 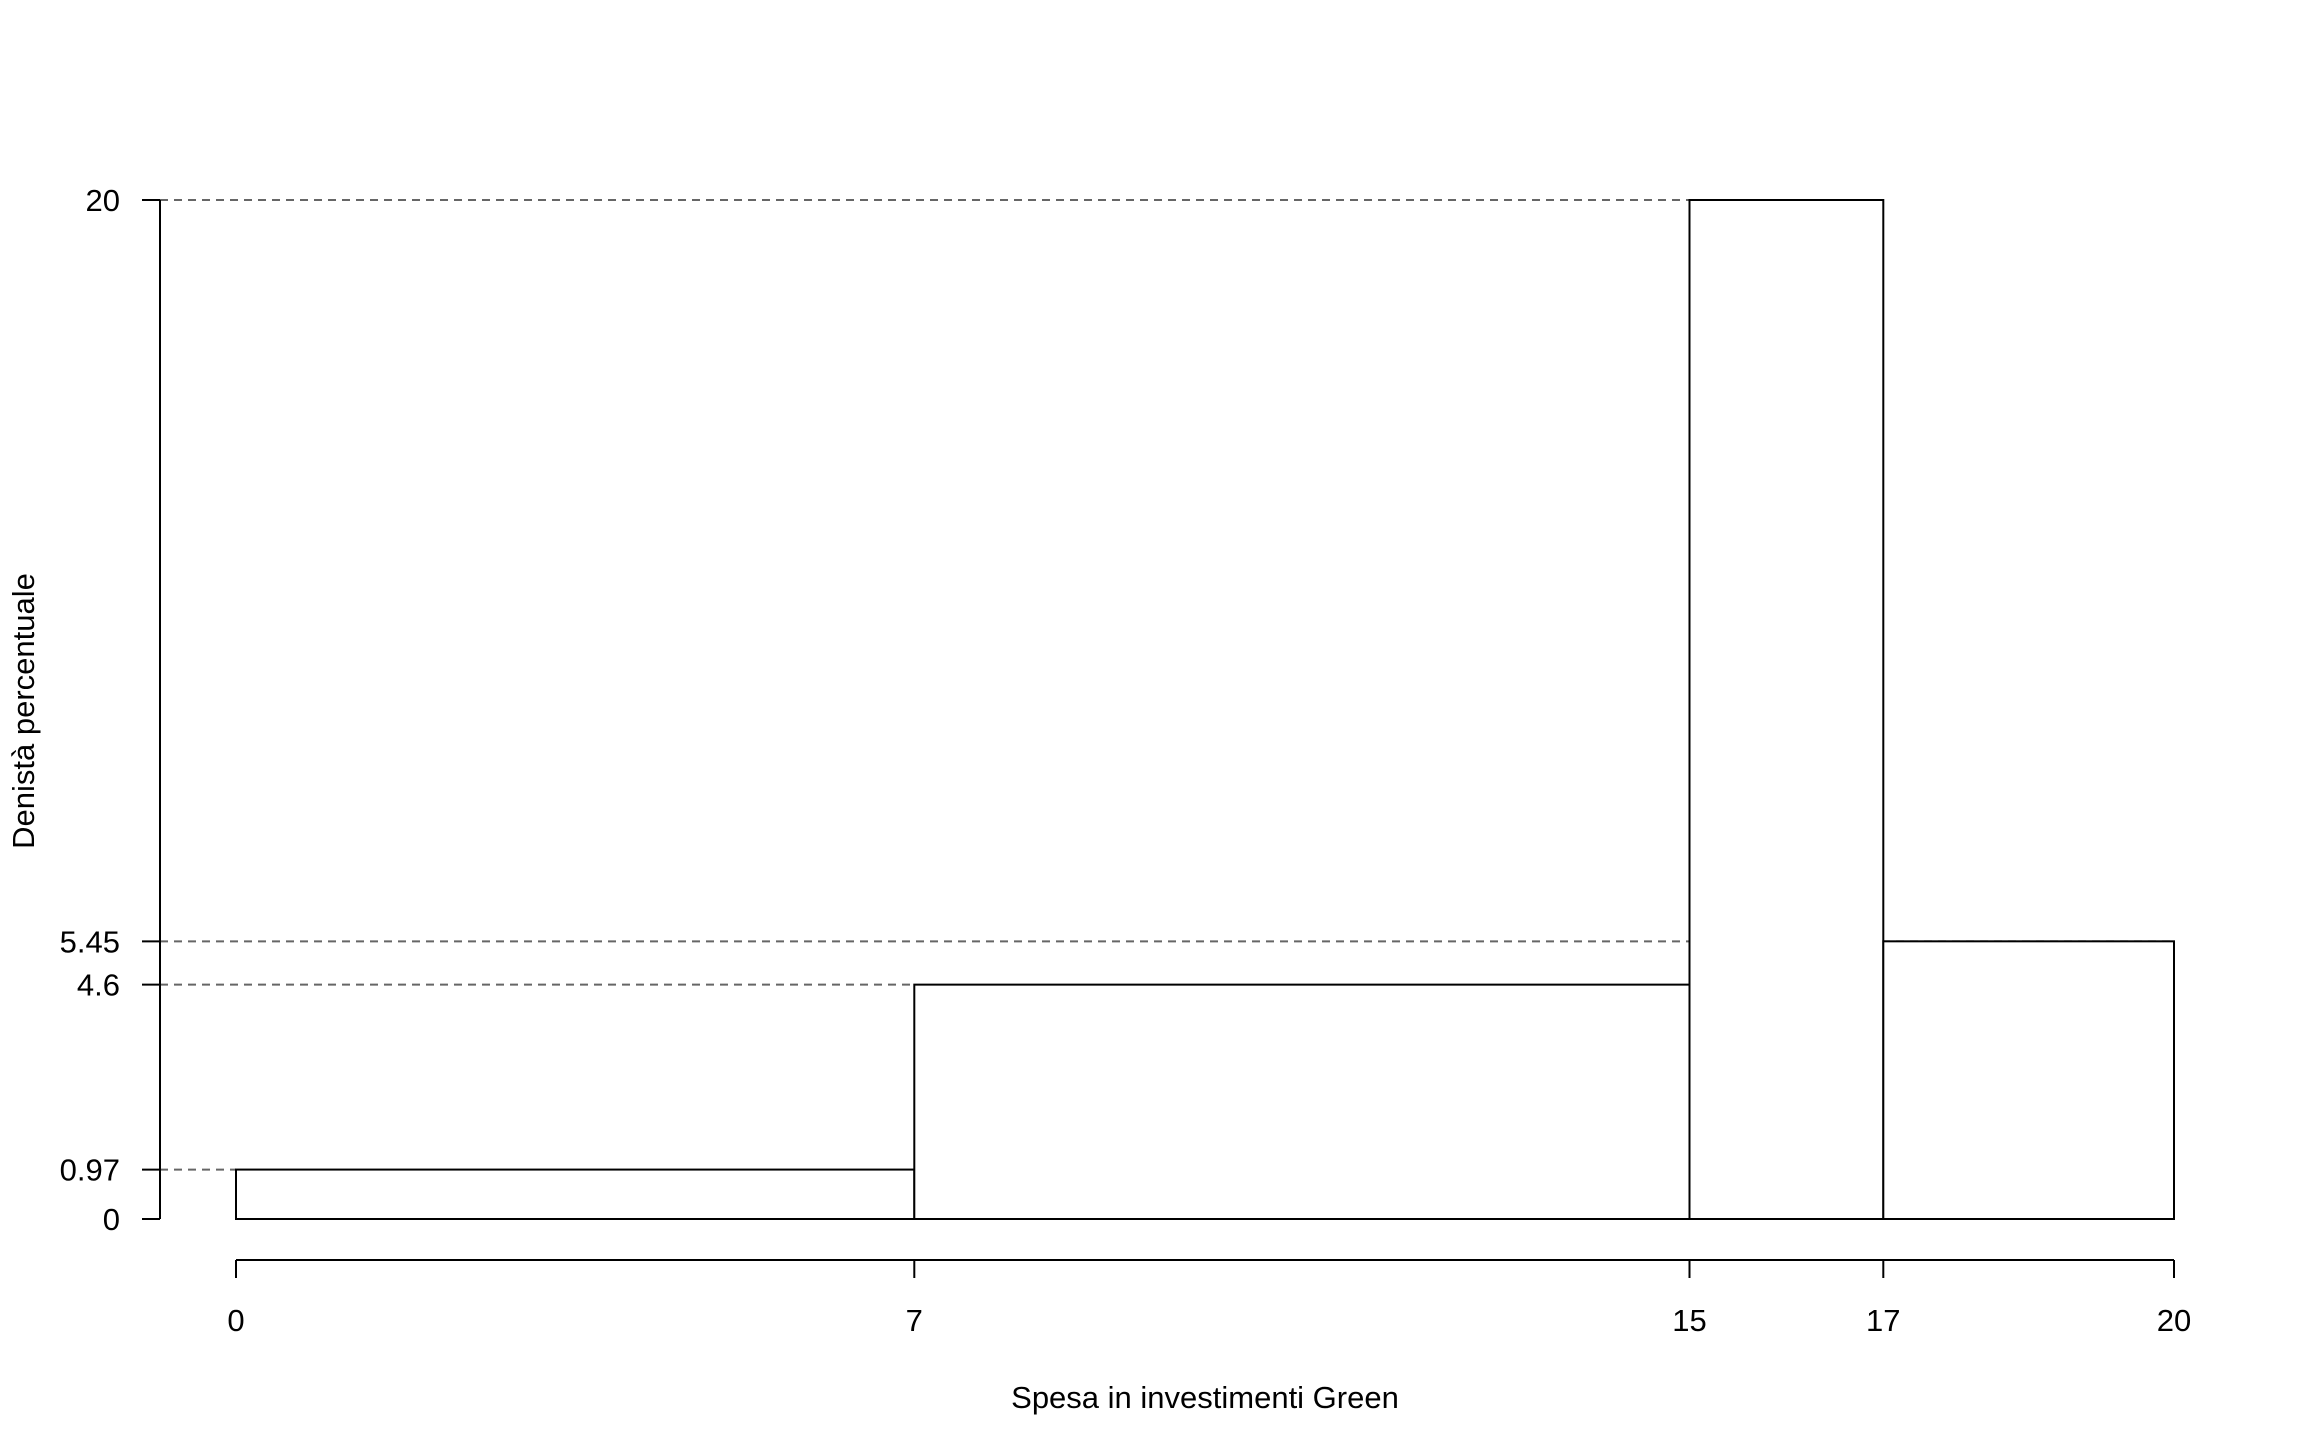 I want to click on y-tick-label: 4.6, so click(x=98, y=985).